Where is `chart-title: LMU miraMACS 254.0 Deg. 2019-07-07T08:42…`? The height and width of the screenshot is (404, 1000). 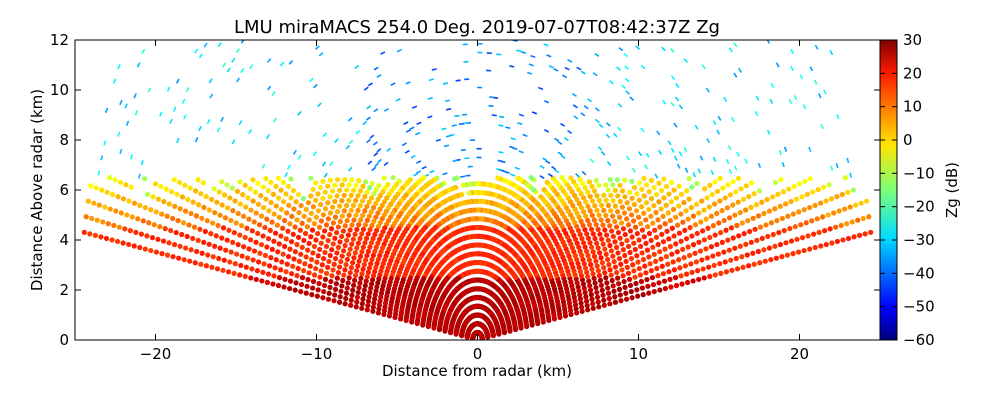
chart-title: LMU miraMACS 254.0 Deg. 2019-07-07T08:42… is located at coordinates (477, 27).